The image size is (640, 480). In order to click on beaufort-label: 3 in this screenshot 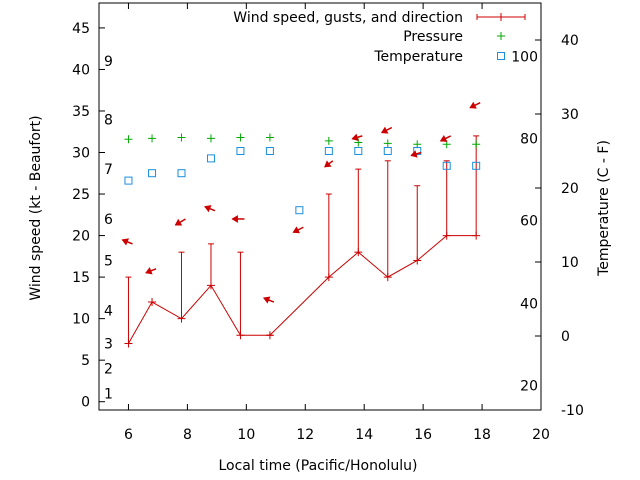, I will do `click(108, 345)`.